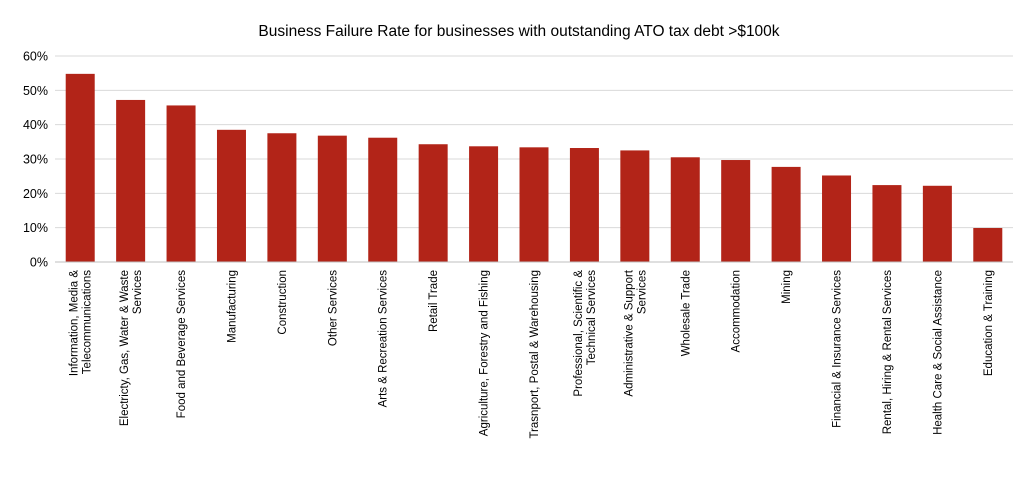 The image size is (1024, 487). Describe the element at coordinates (75, 323) in the screenshot. I see `x-category-label-line: Information, Media &` at that location.